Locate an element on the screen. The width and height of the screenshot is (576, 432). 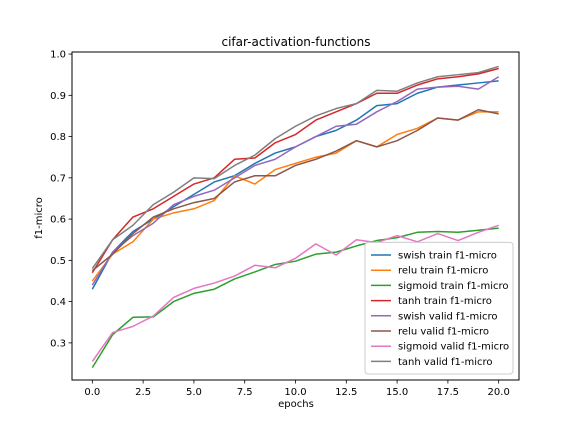
legend-label-6: sigmoid valid f1-micro is located at coordinates (453, 347).